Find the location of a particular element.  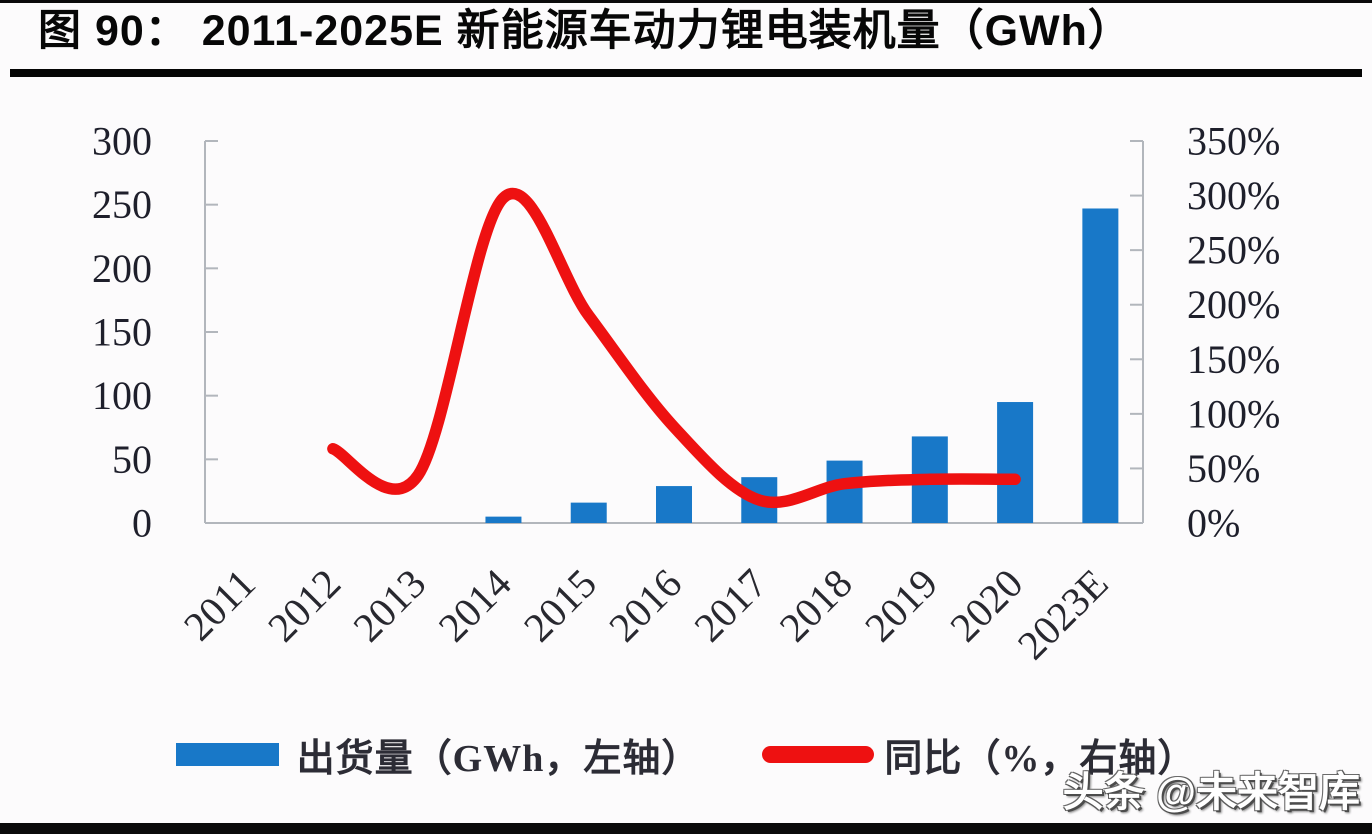

bar-2014 is located at coordinates (503, 519).